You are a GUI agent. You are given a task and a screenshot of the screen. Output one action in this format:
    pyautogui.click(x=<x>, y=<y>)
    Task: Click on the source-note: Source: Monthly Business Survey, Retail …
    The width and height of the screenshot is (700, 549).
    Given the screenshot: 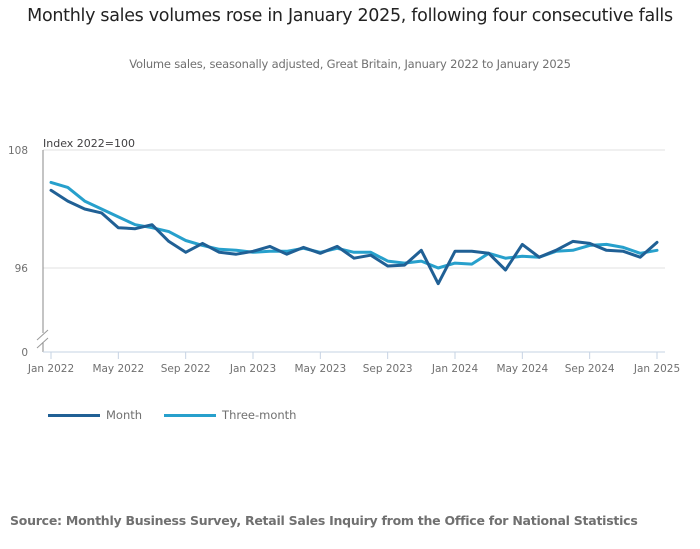 What is the action you would take?
    pyautogui.click(x=324, y=520)
    